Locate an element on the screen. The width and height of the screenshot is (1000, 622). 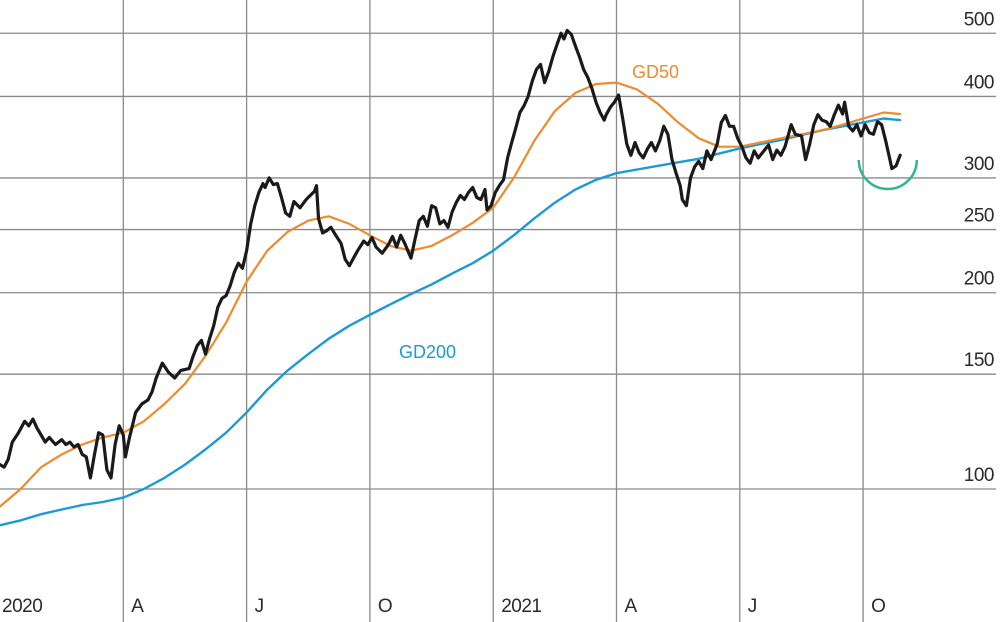
y-tick-label: 250 is located at coordinates (979, 216).